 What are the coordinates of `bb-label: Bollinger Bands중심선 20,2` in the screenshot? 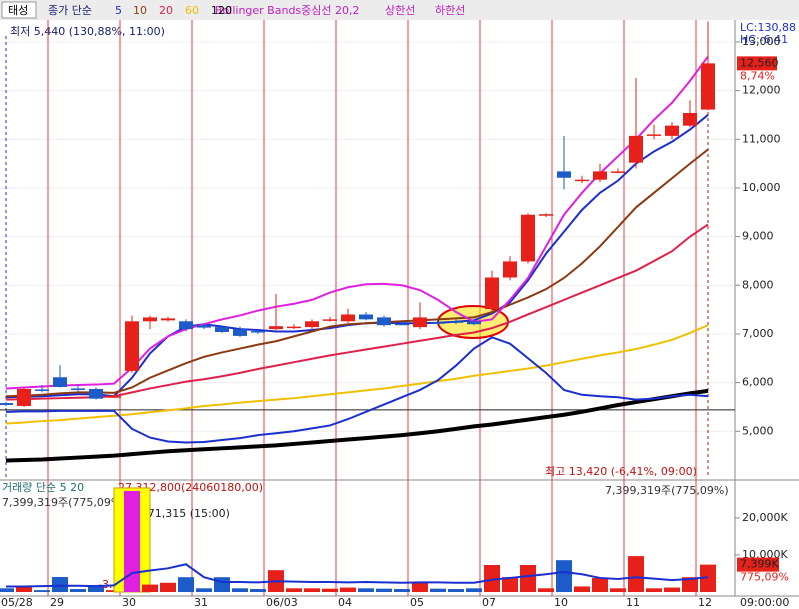 It's located at (287, 10).